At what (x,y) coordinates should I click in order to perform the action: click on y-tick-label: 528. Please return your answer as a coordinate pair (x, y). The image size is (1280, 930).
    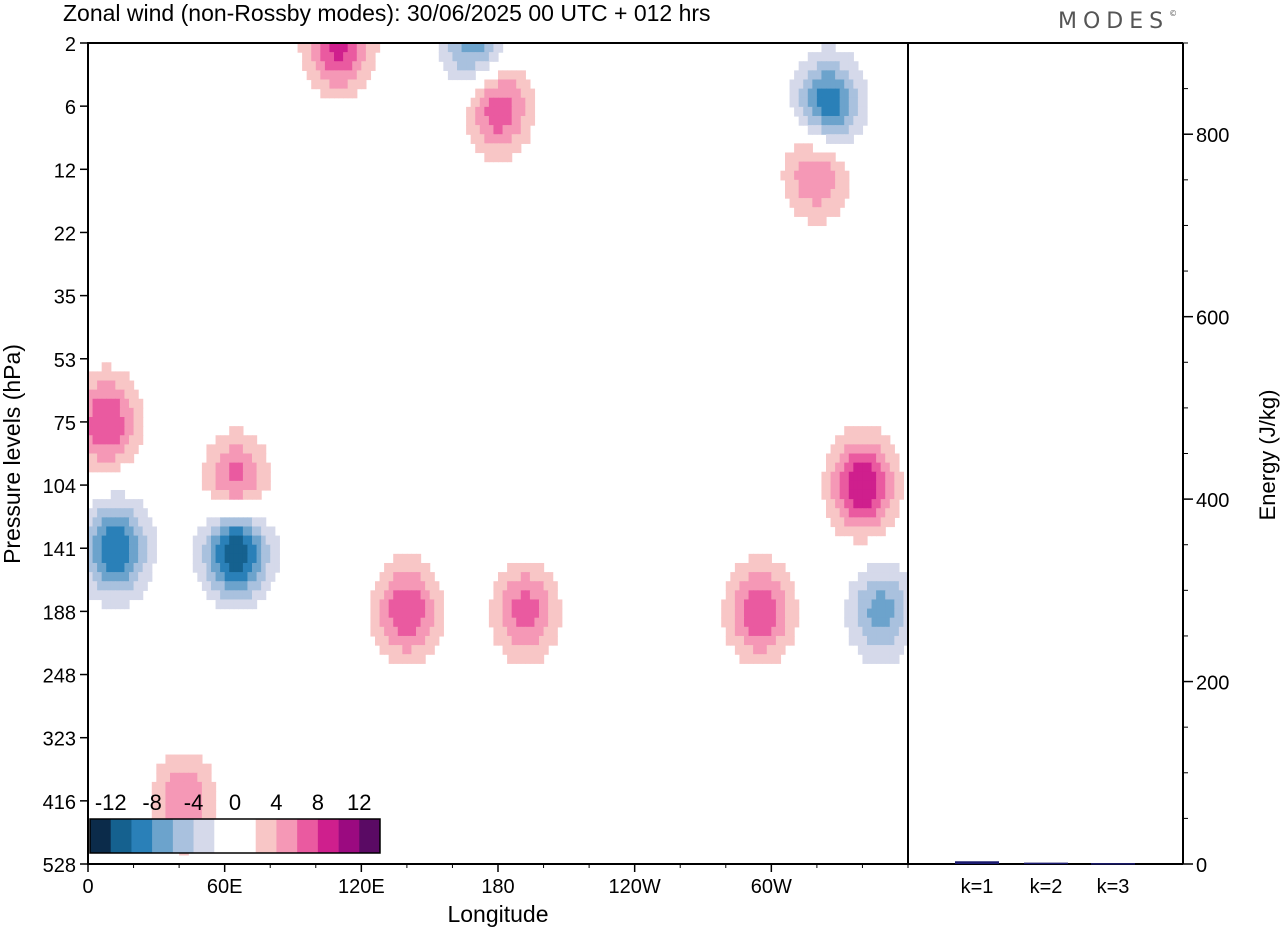
    Looking at the image, I should click on (59, 866).